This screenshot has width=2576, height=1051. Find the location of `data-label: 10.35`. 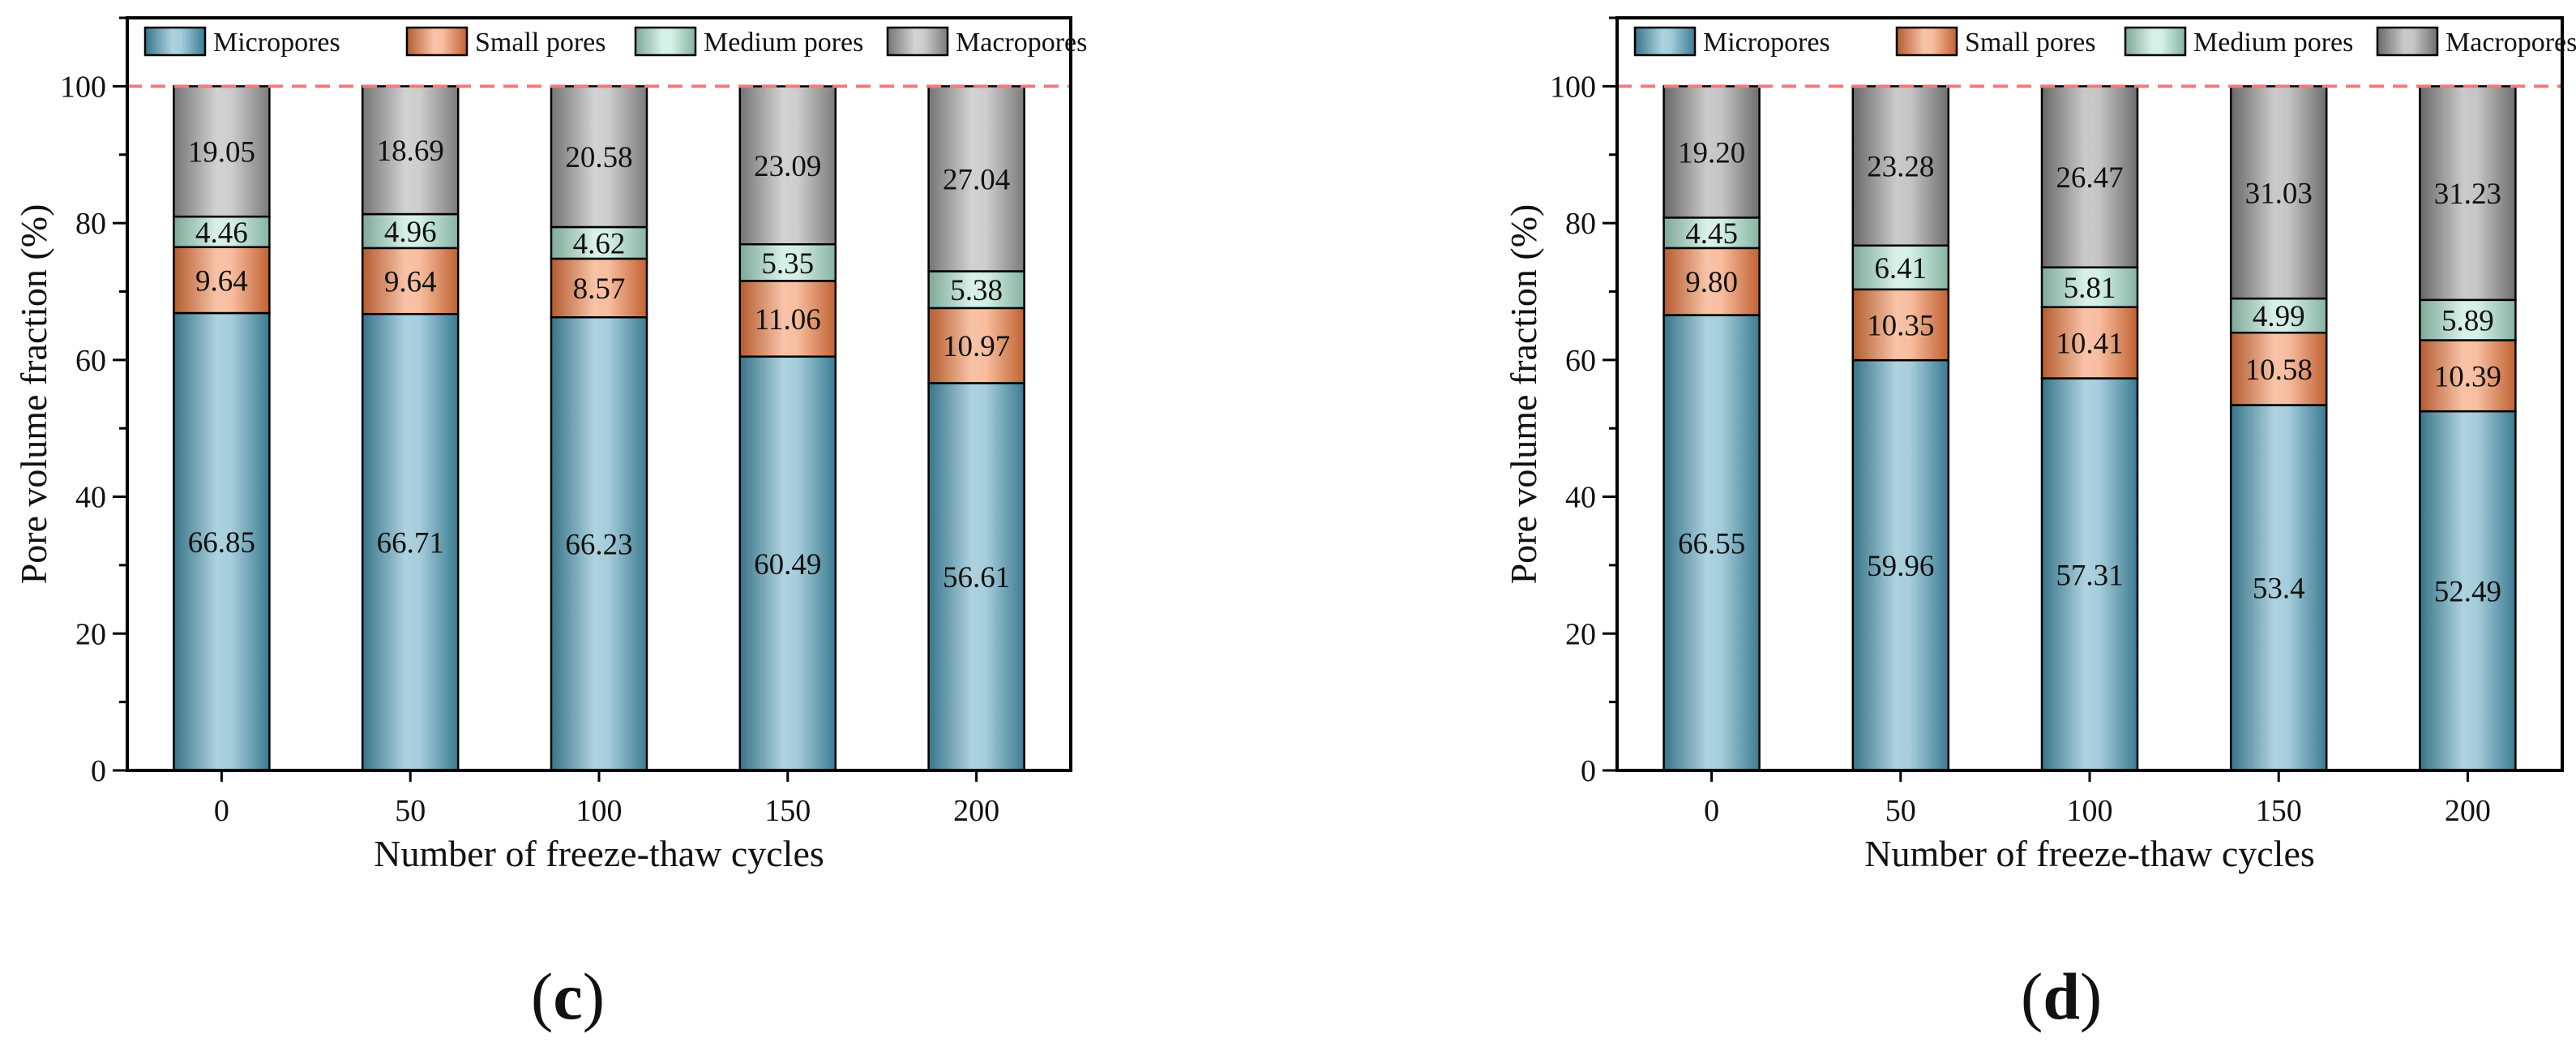

data-label: 10.35 is located at coordinates (1901, 325).